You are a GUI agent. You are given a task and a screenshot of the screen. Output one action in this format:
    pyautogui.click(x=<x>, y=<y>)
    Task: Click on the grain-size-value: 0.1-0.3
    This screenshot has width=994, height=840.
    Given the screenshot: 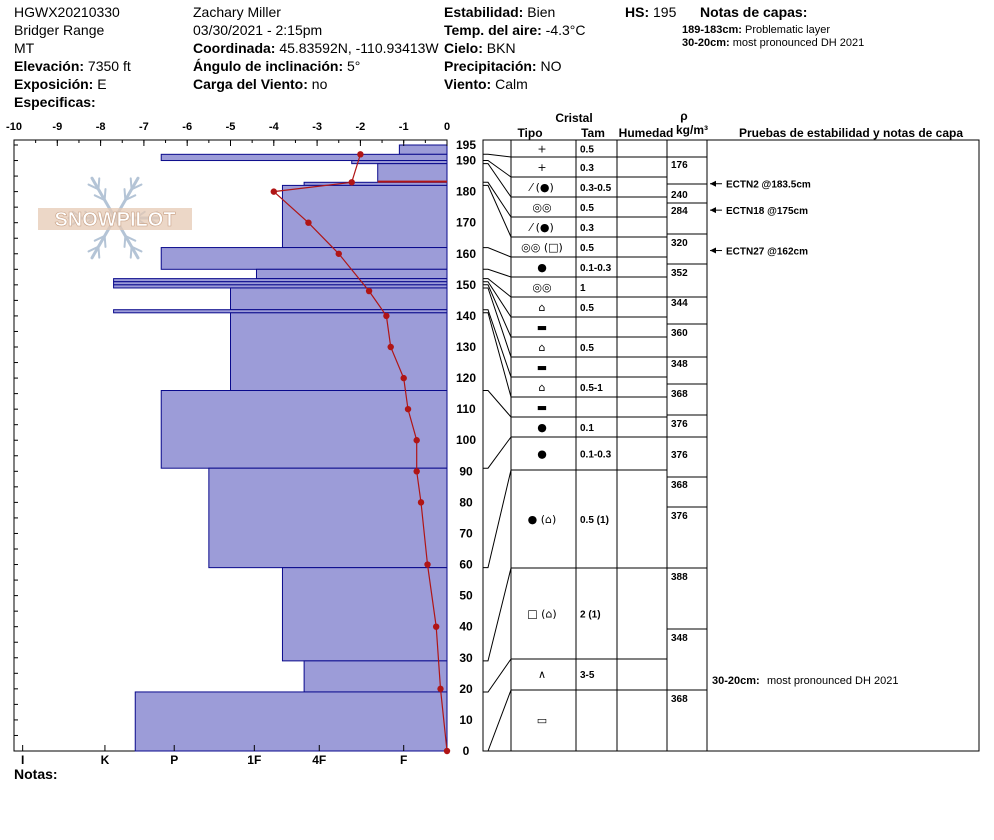 What is the action you would take?
    pyautogui.click(x=596, y=268)
    